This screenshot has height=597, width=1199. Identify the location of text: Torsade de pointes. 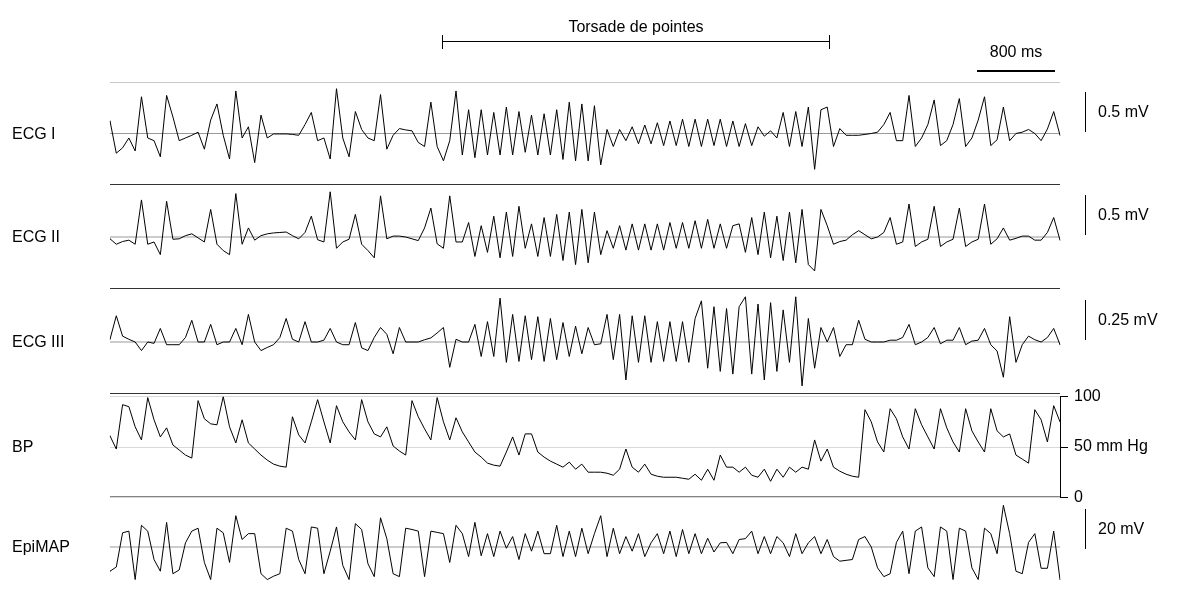
(636, 27).